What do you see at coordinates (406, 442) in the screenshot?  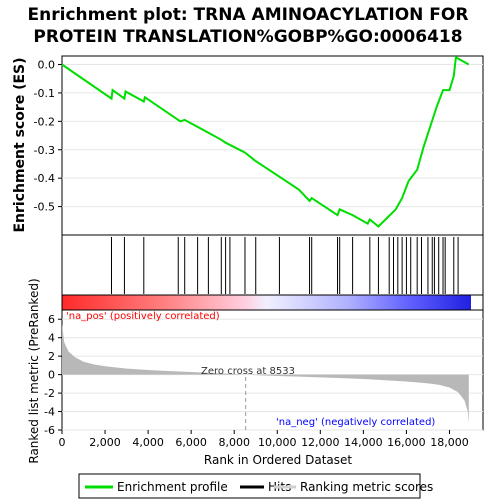 I see `x-tick-label: 16,000` at bounding box center [406, 442].